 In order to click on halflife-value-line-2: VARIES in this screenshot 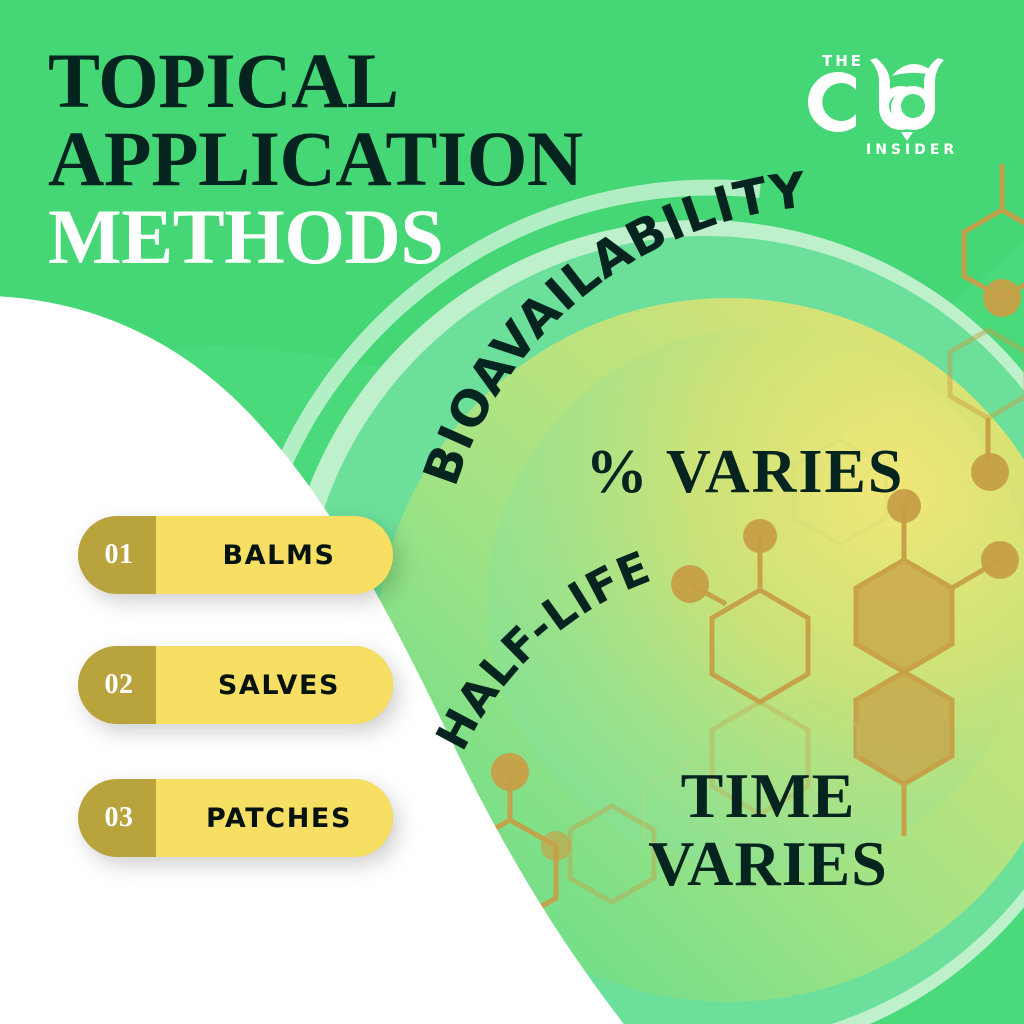, I will do `click(768, 863)`.